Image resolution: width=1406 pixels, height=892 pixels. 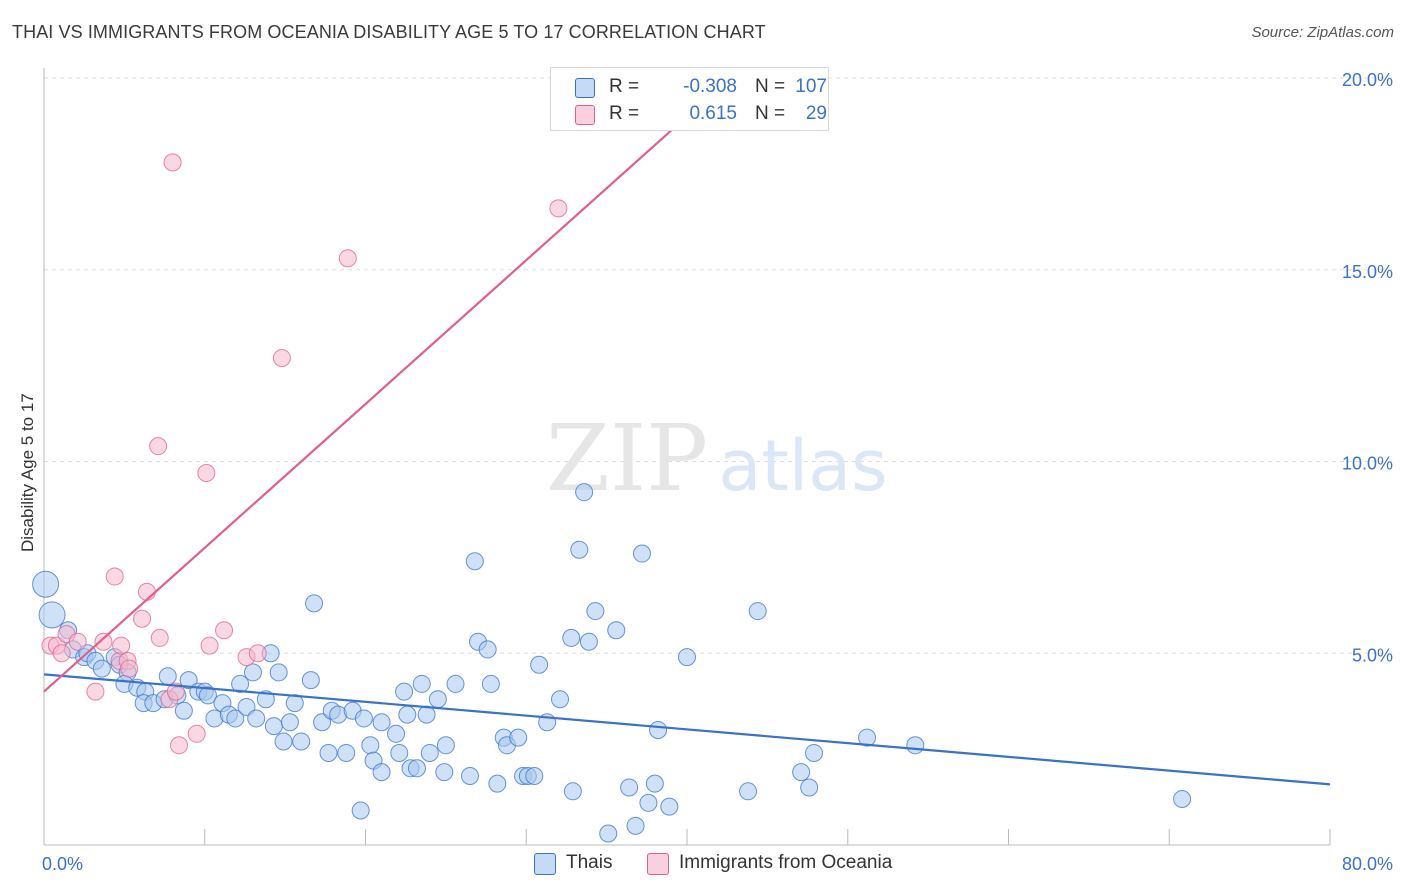 What do you see at coordinates (624, 86) in the screenshot?
I see `legend-r-label: R =` at bounding box center [624, 86].